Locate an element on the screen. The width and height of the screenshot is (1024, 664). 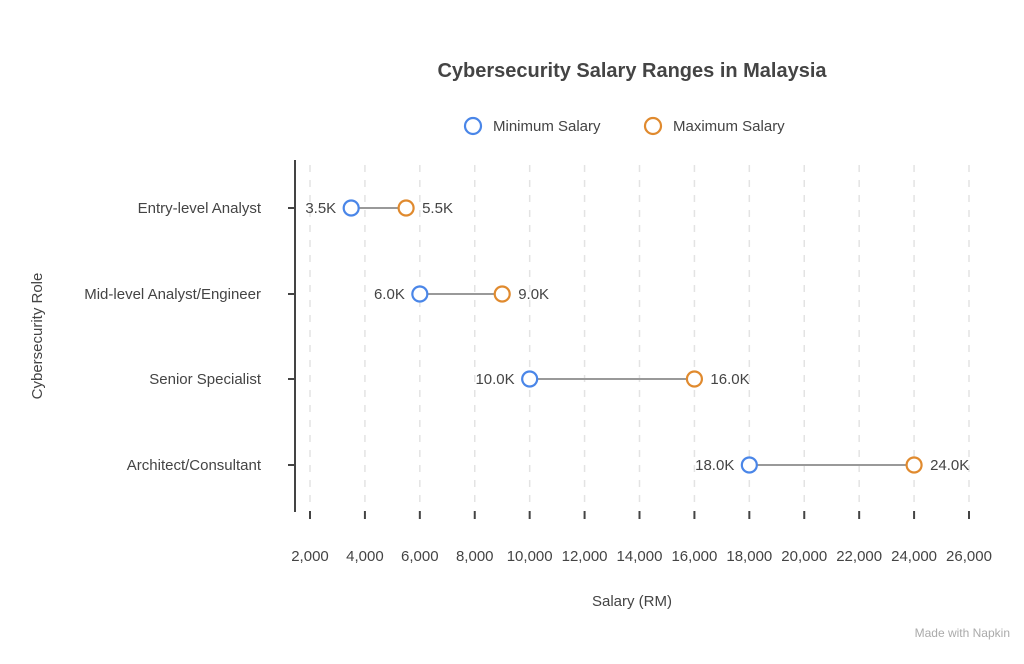
legend-label-0: Minimum Salary is located at coordinates (547, 126).